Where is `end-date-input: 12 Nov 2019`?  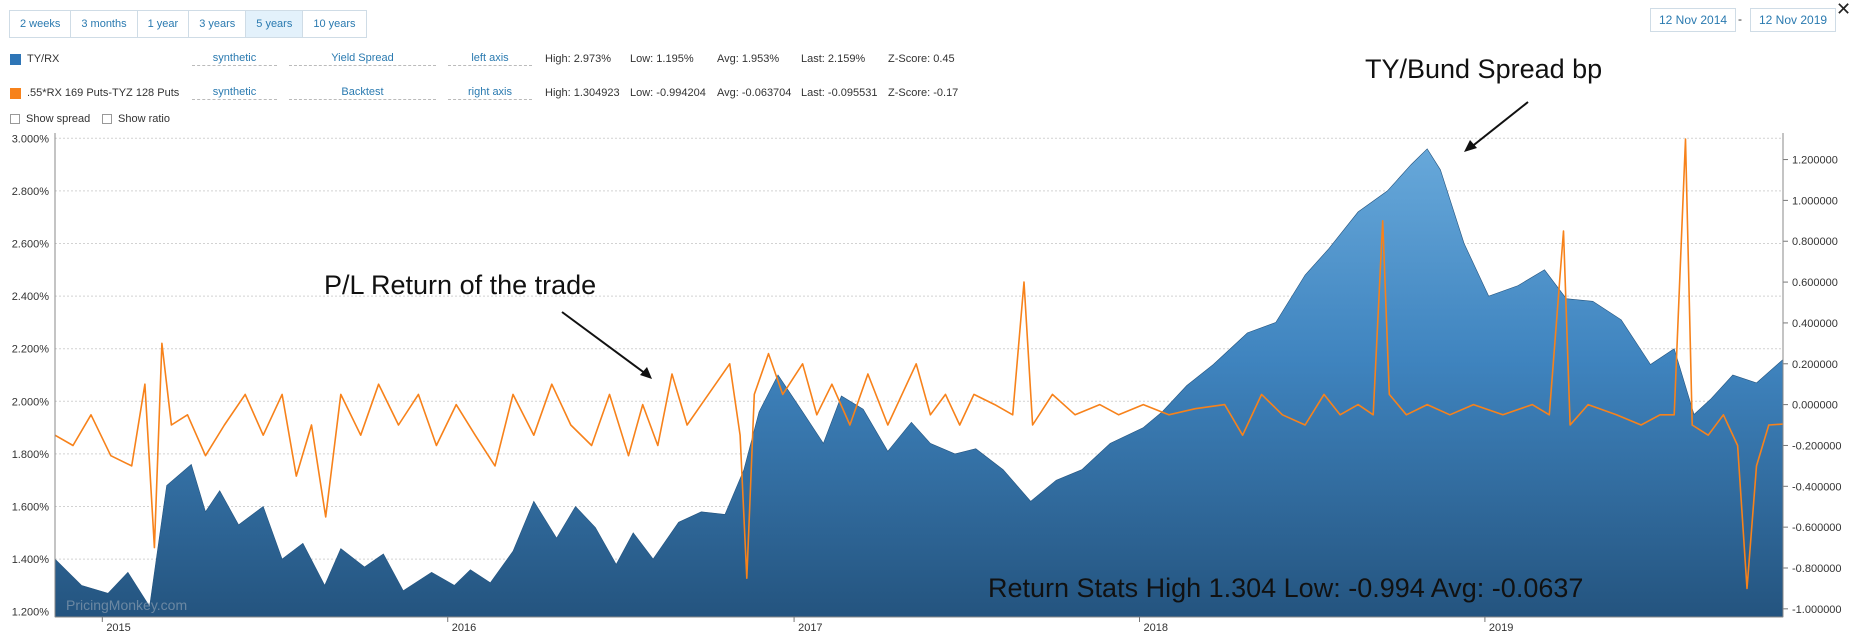
end-date-input: 12 Nov 2019 is located at coordinates (1793, 20).